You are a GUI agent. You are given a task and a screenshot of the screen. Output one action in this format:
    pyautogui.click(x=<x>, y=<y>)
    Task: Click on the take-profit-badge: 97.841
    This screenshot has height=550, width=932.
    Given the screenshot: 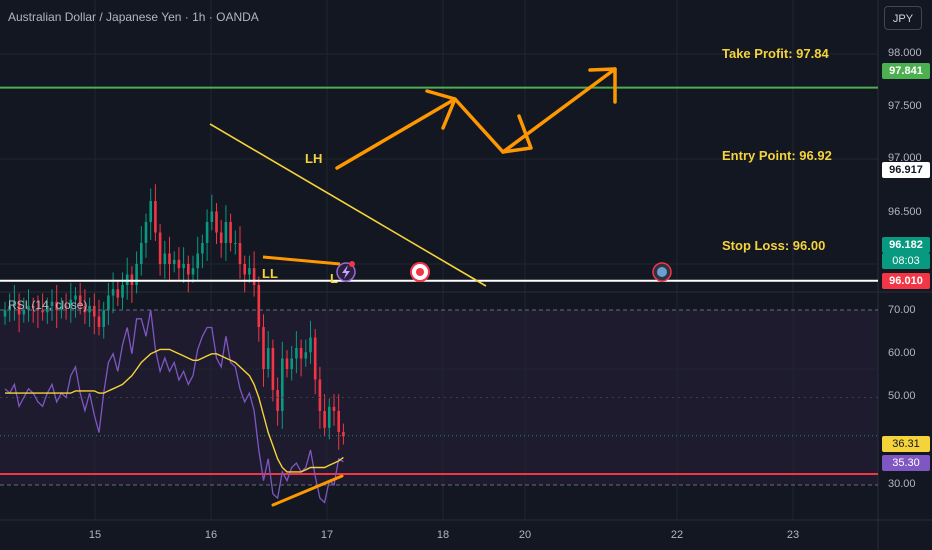 What is the action you would take?
    pyautogui.click(x=906, y=71)
    